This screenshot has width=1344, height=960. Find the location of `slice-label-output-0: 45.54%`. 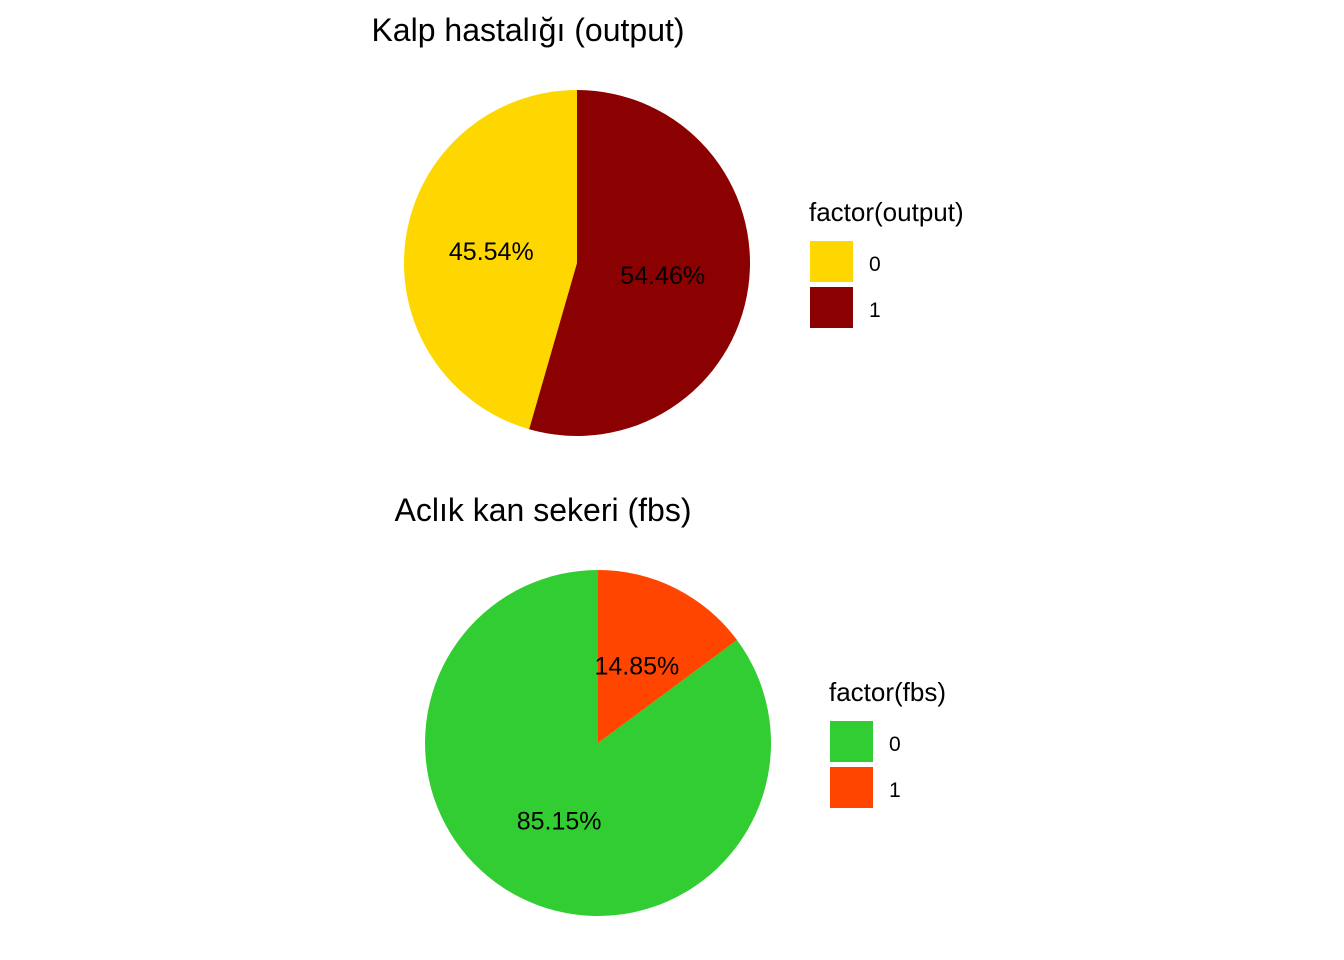

slice-label-output-0: 45.54% is located at coordinates (491, 252).